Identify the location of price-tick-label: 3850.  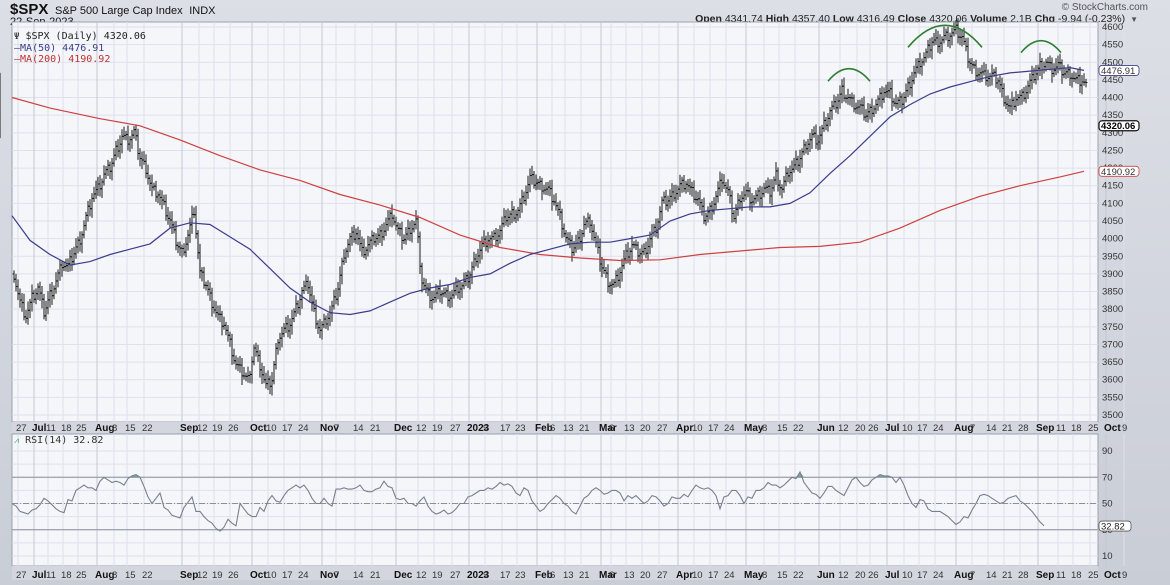
(1112, 292).